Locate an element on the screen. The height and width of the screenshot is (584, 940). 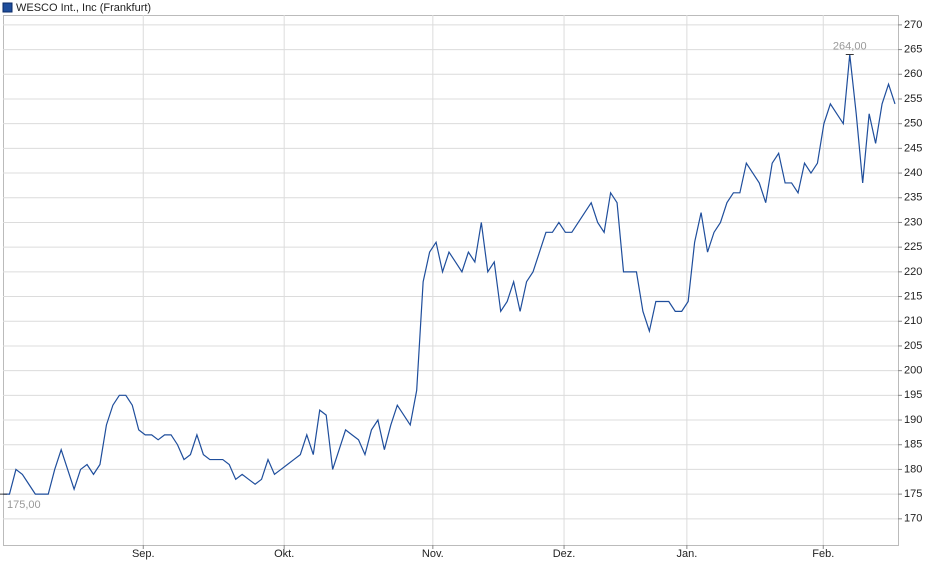
x-tick-label: Sep. is located at coordinates (143, 554).